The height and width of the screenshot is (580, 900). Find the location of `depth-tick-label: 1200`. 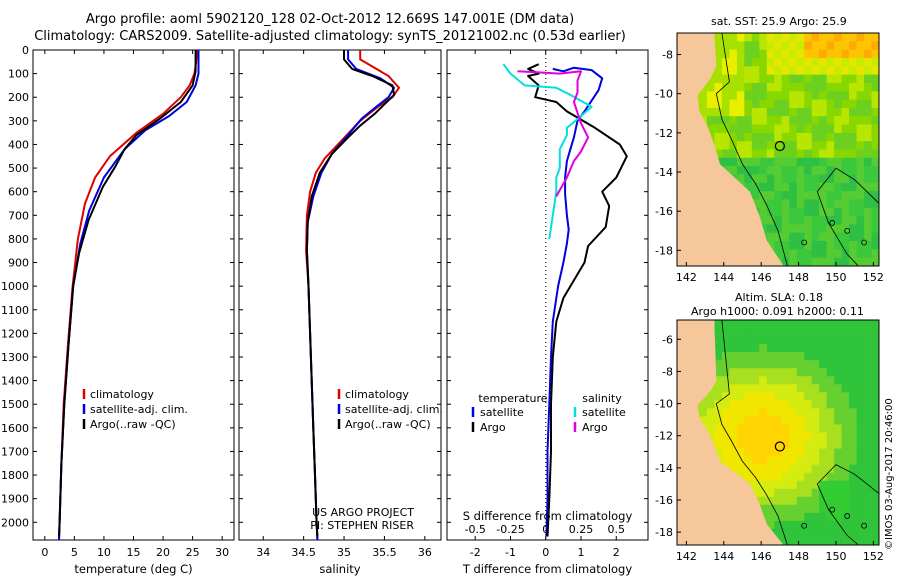

depth-tick-label: 1200 is located at coordinates (15, 333).